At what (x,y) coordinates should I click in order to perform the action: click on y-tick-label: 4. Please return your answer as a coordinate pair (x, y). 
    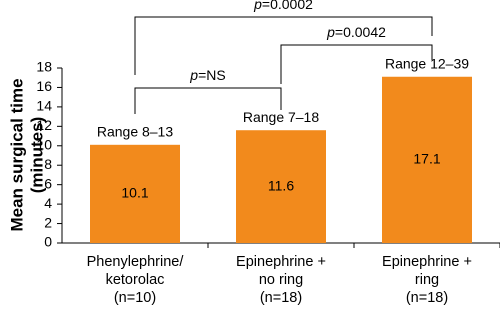
    Looking at the image, I should click on (48, 203).